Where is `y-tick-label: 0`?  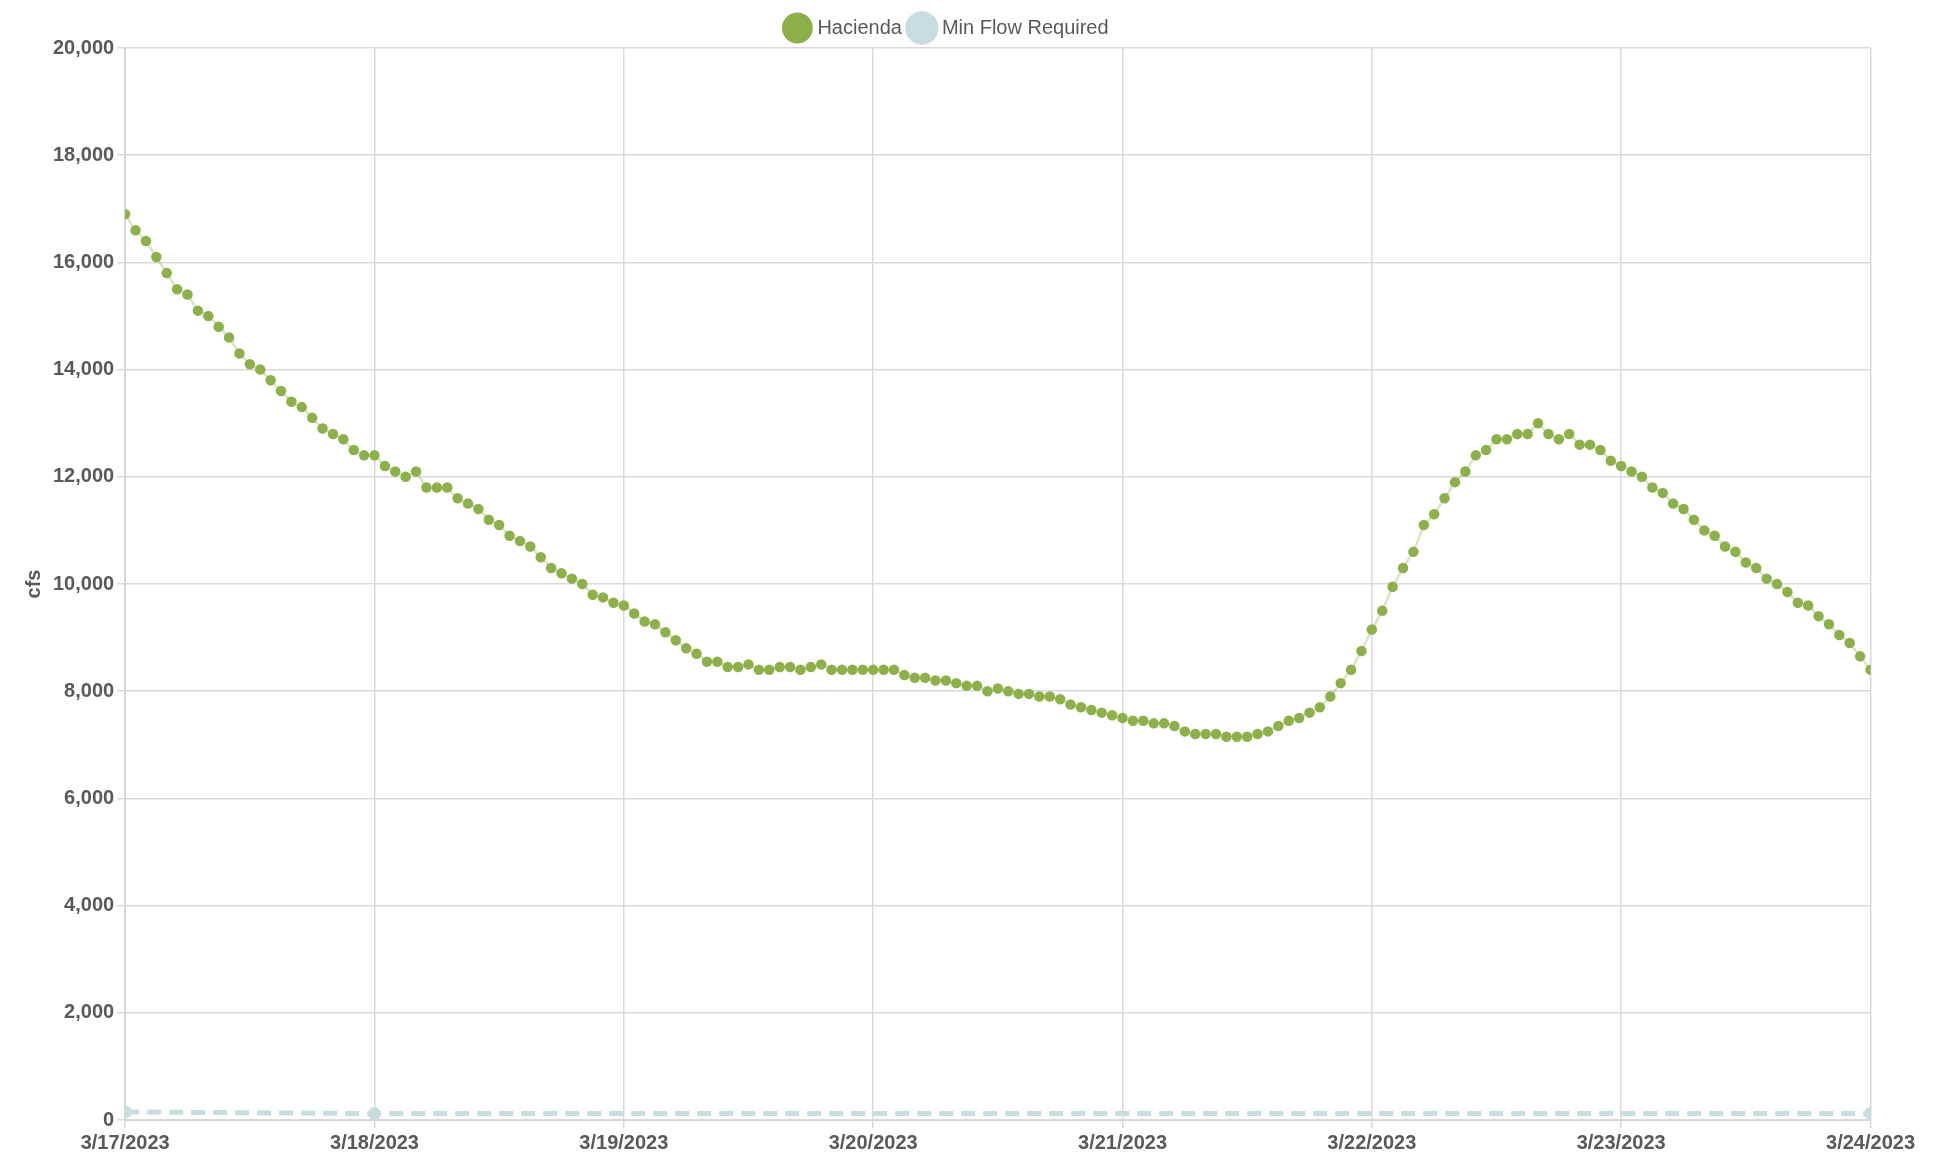 y-tick-label: 0 is located at coordinates (109, 1118).